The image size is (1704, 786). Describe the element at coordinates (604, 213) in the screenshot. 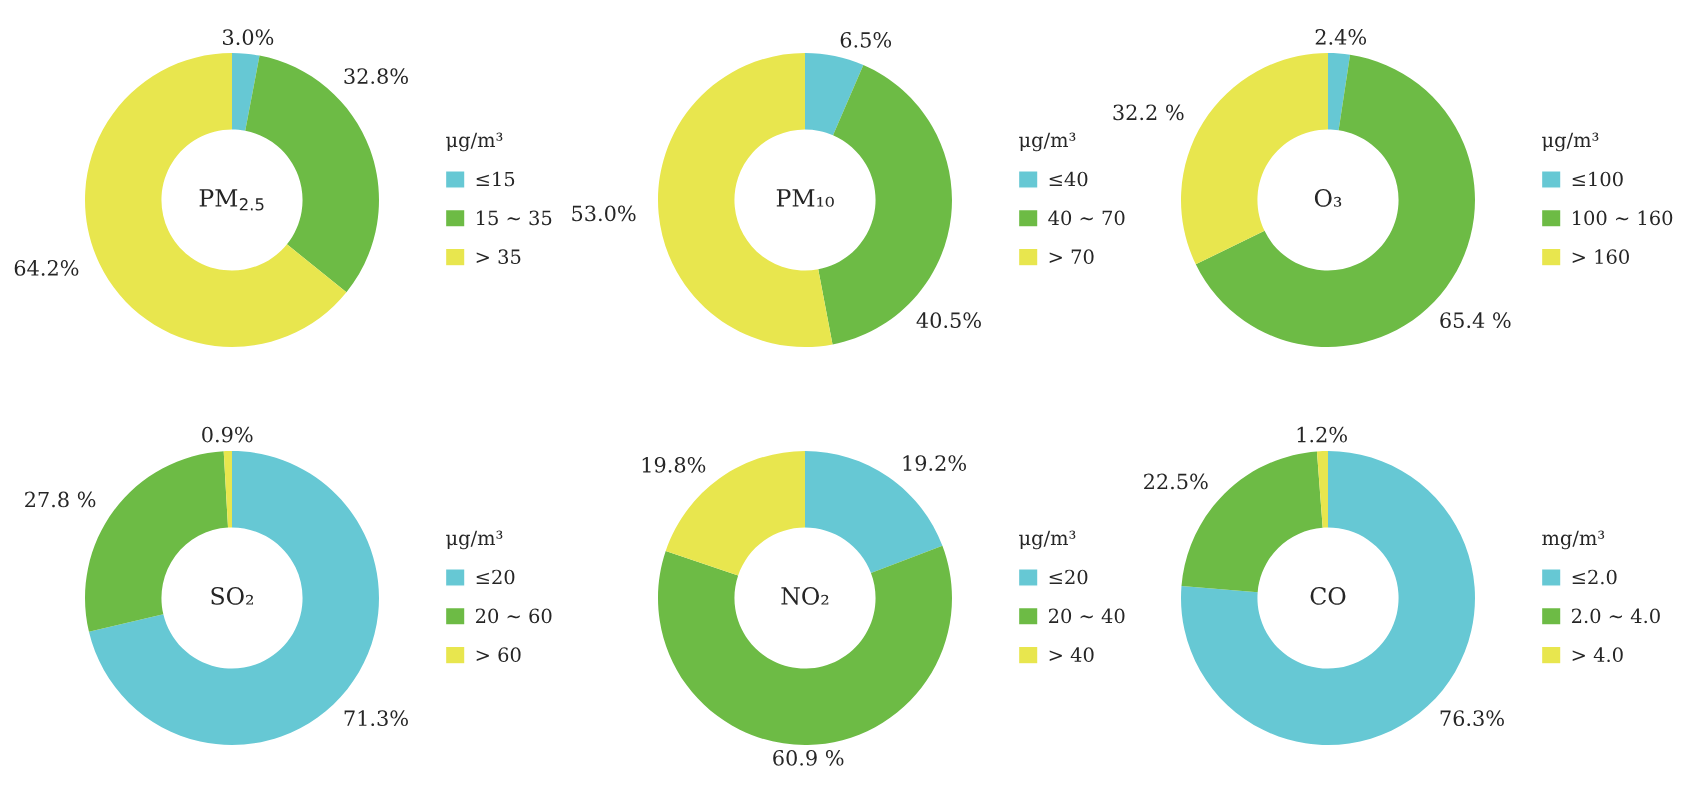

I see `data-label: 53.0%` at that location.